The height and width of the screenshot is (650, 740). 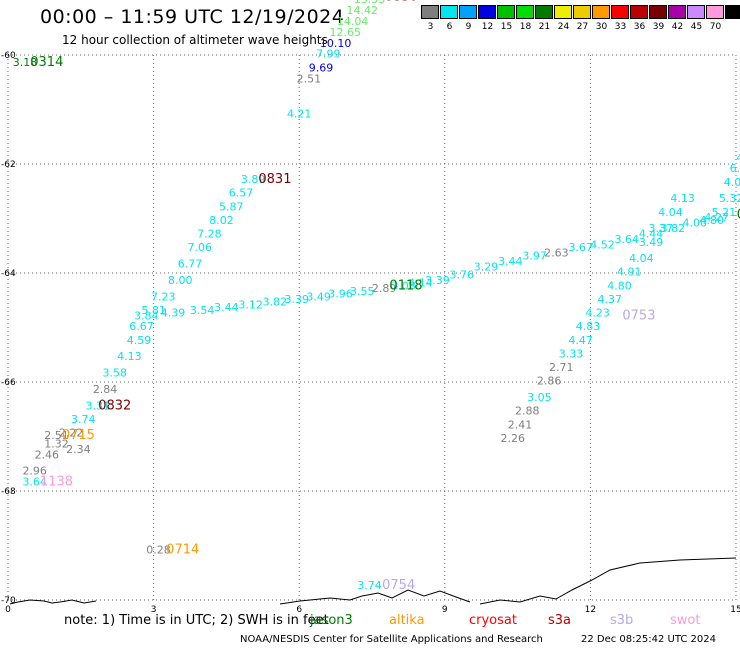 I want to click on legend-label: 42, so click(x=677, y=27).